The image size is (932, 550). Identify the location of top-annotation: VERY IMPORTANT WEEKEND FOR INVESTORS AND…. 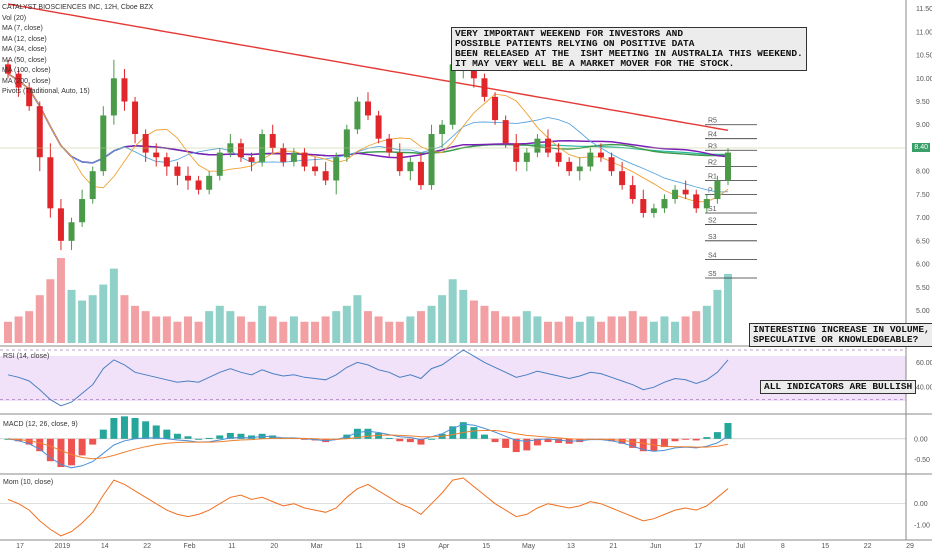
(629, 49).